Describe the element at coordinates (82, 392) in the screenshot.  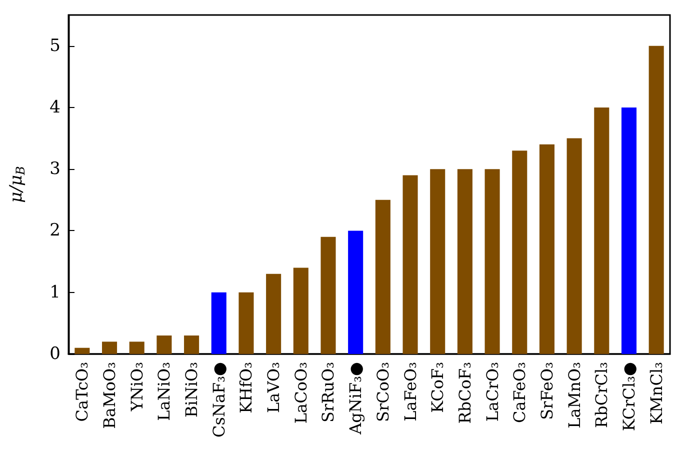
I see `x-tick-label: CaTcO₃` at that location.